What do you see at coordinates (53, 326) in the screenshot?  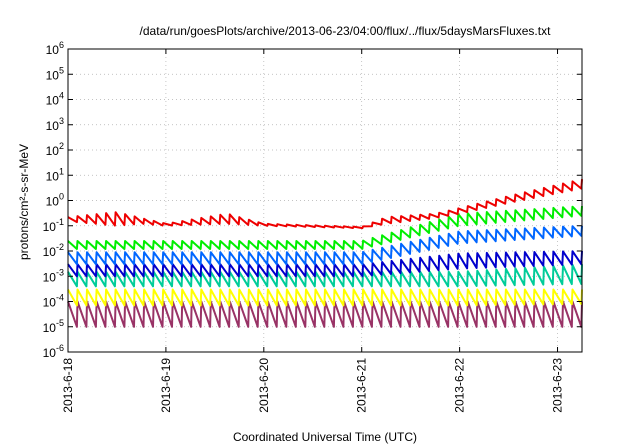 I see `y-tick-label: 10⁻⁵` at bounding box center [53, 326].